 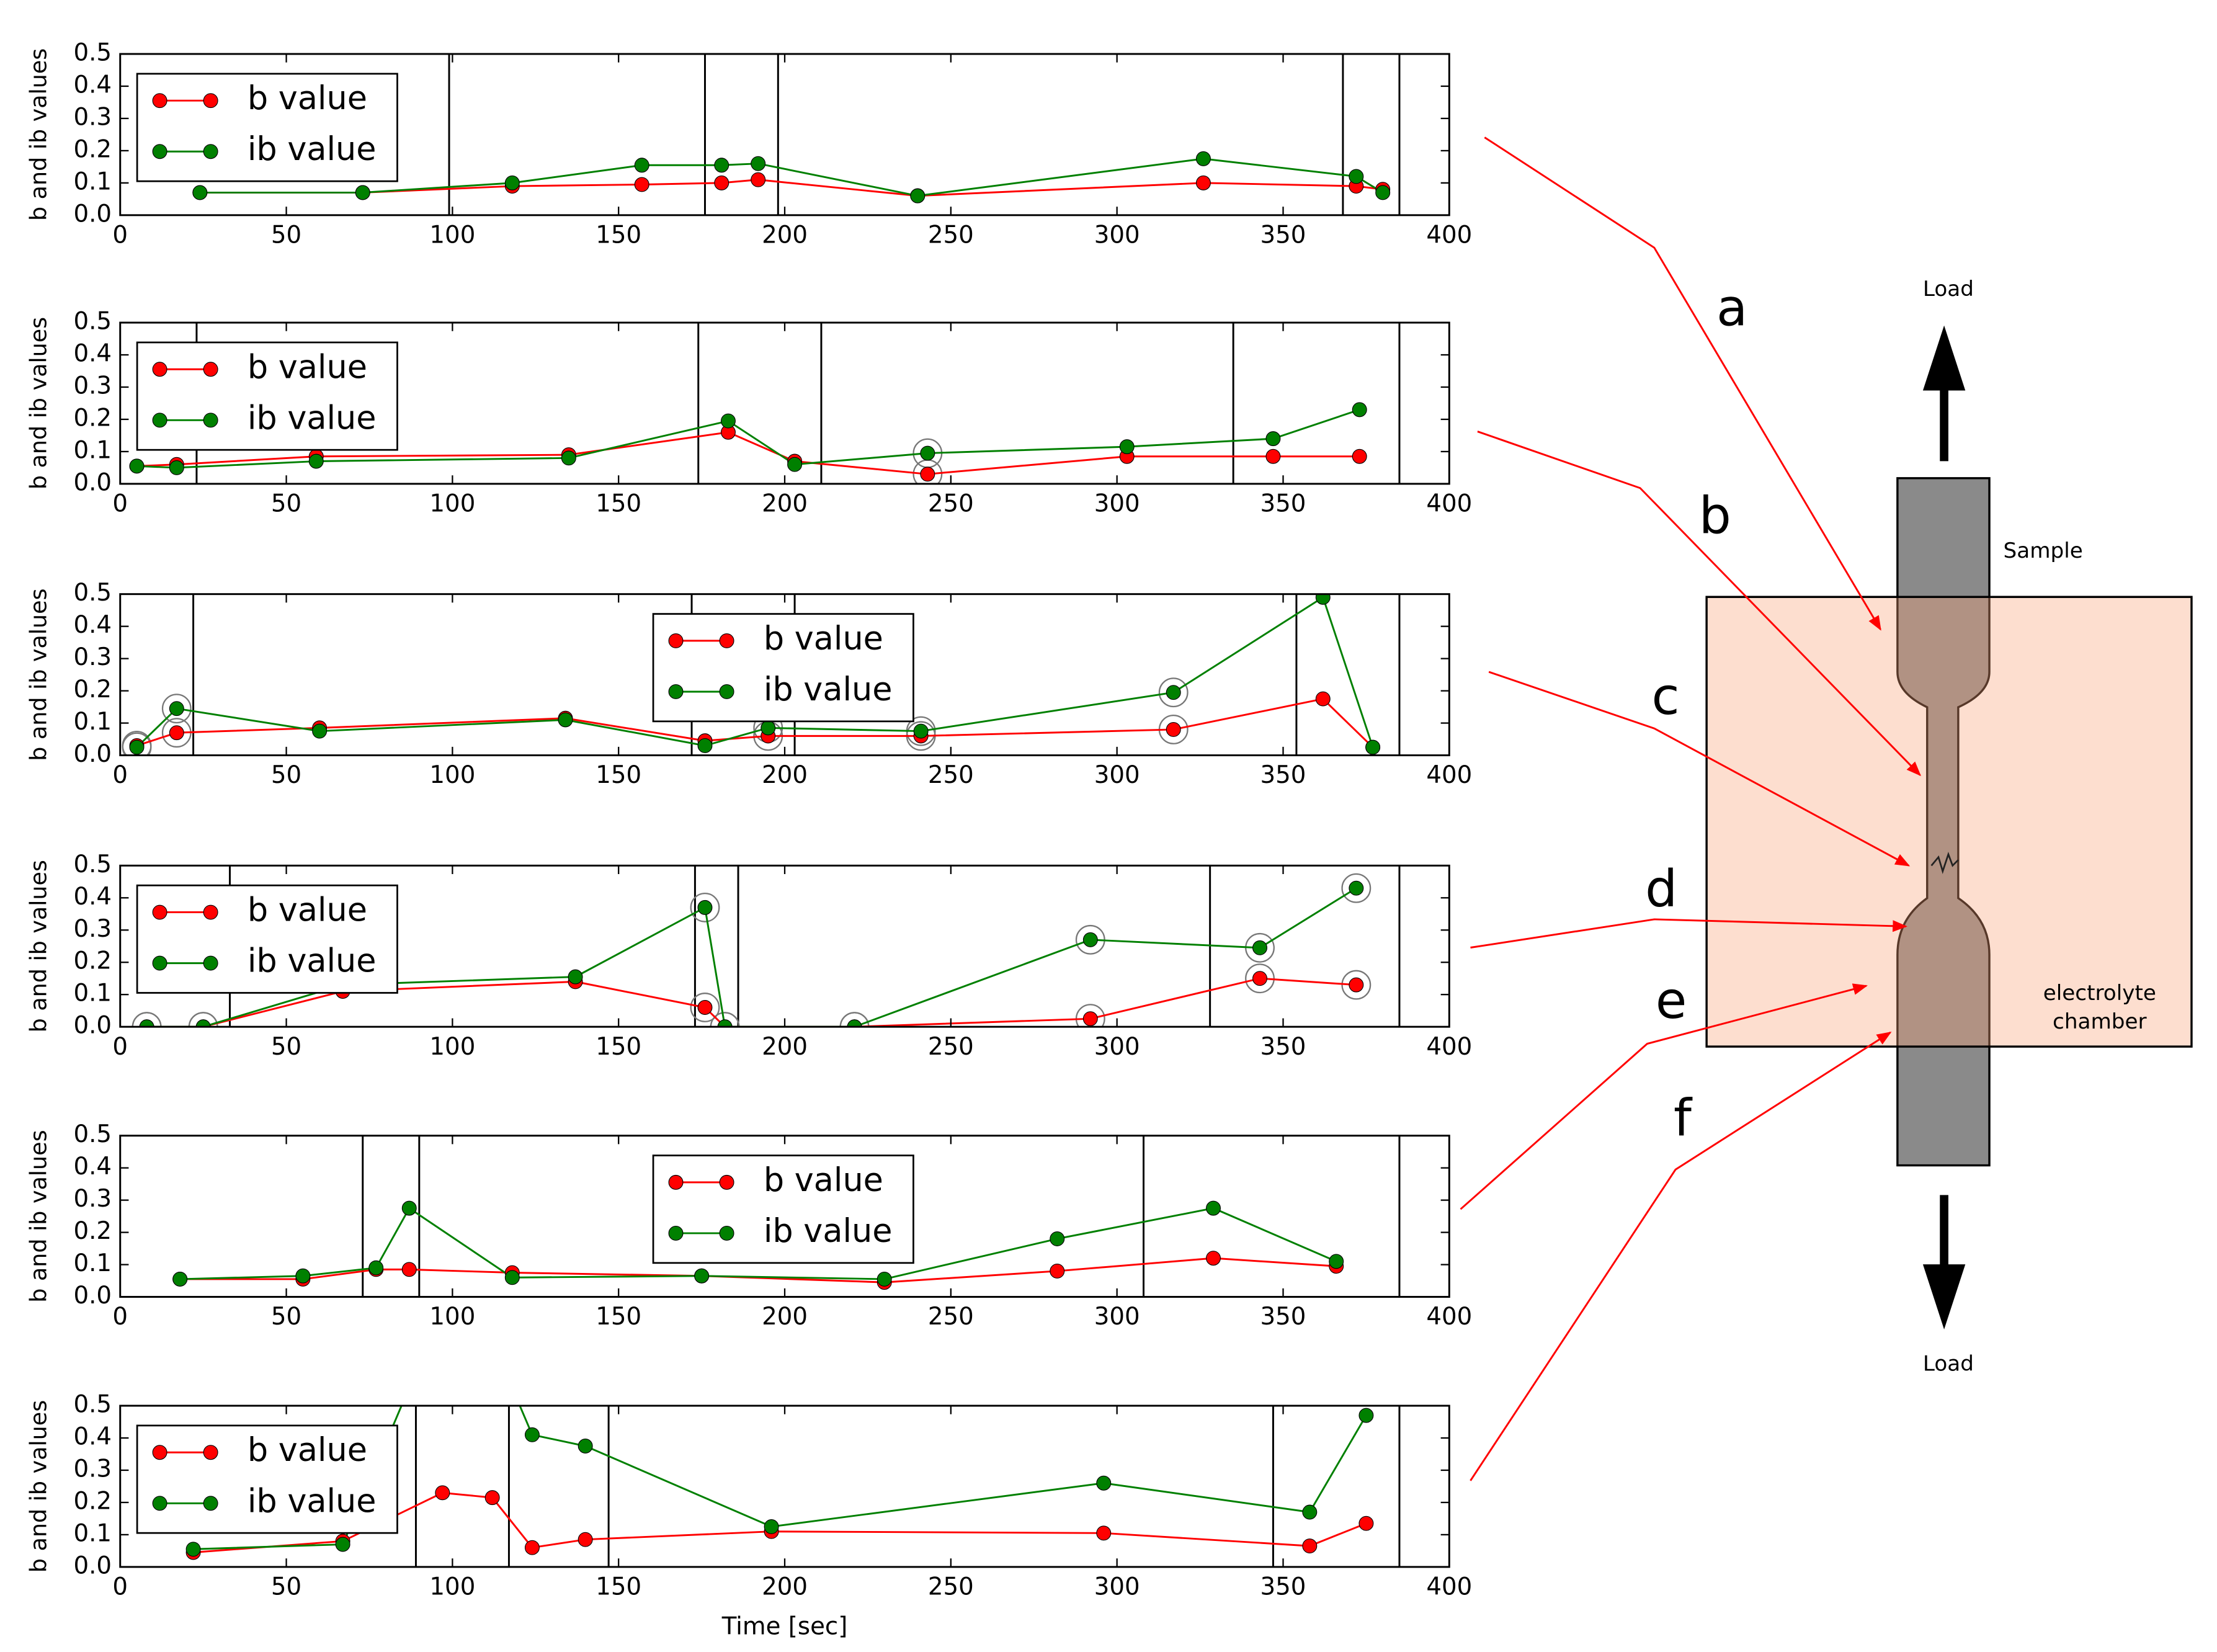 I want to click on x-tick-label: 150, so click(x=618, y=1317).